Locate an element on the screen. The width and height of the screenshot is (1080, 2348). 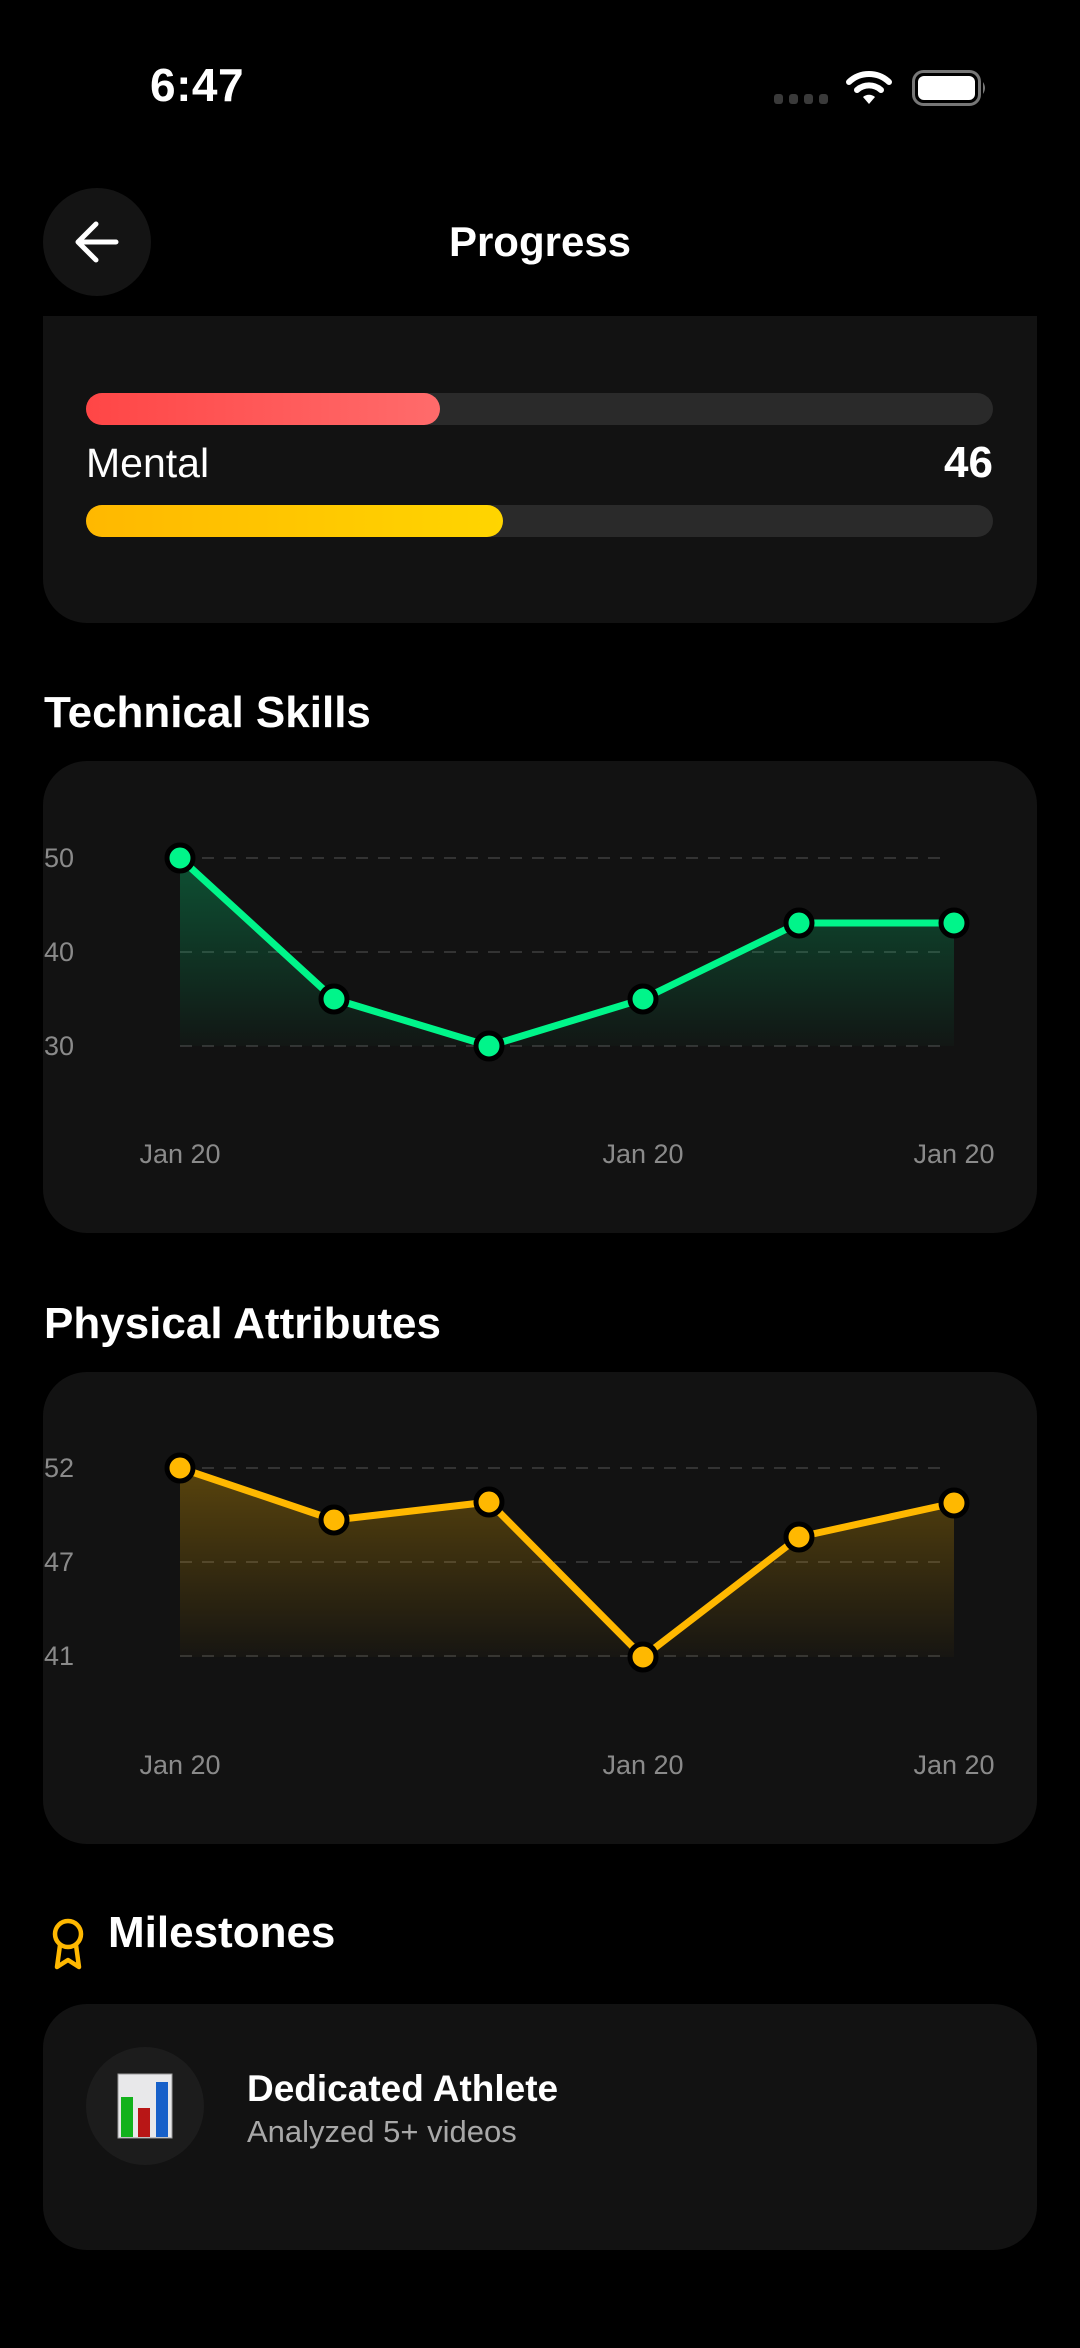
page-title: Progress is located at coordinates (540, 241).